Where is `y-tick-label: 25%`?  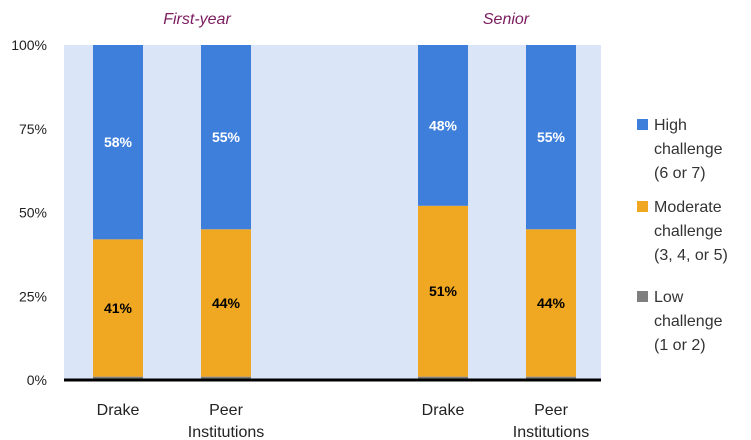
y-tick-label: 25% is located at coordinates (33, 296).